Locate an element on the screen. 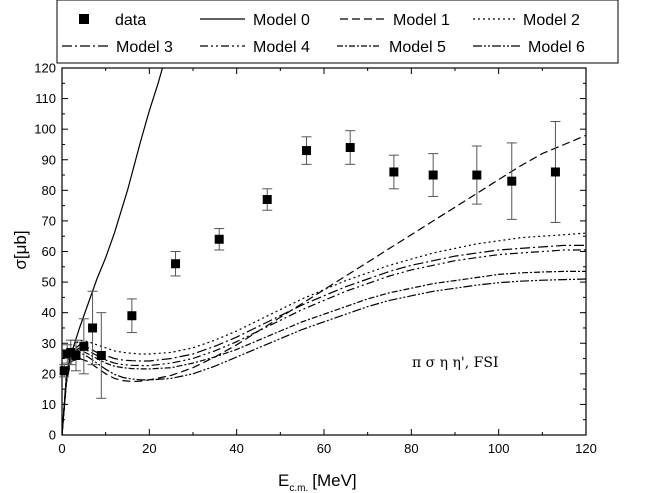  legend-label: Model 2 is located at coordinates (551, 20).